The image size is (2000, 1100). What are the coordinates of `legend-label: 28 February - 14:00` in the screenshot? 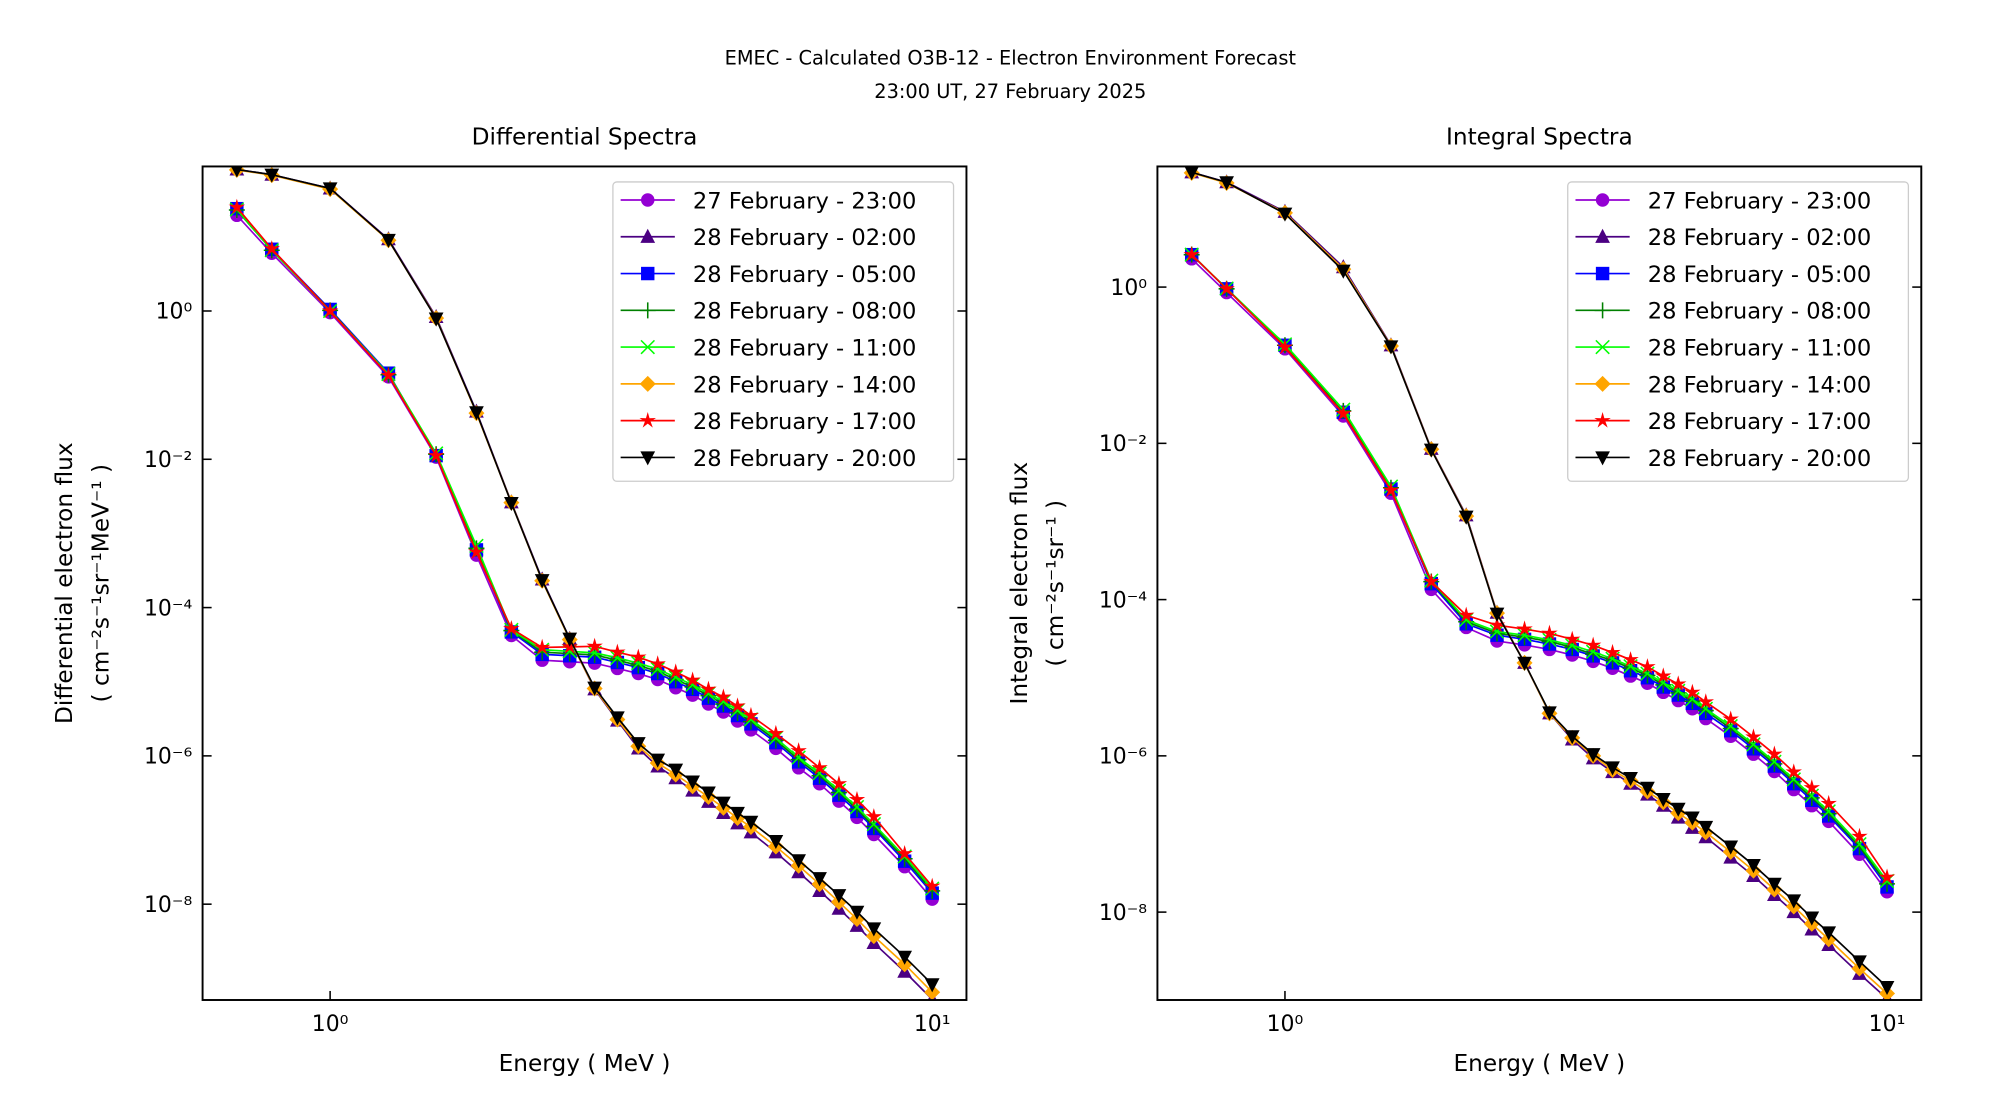 It's located at (805, 385).